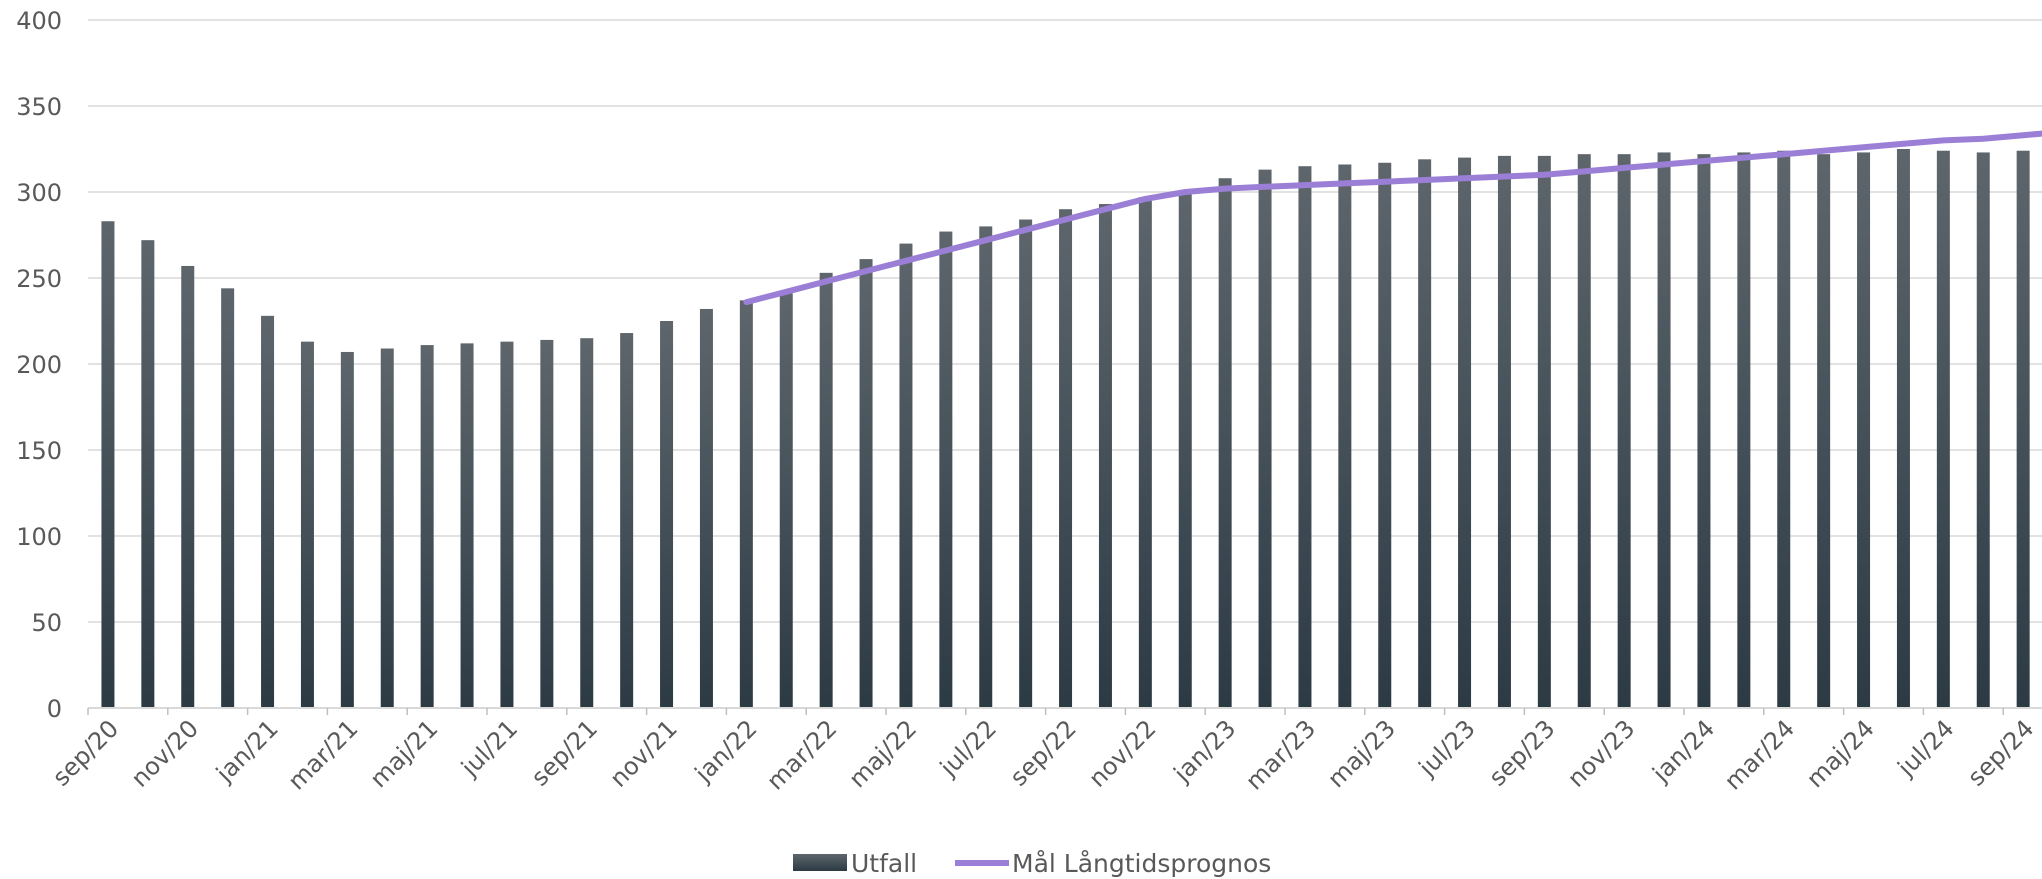 Image resolution: width=2042 pixels, height=879 pixels. Describe the element at coordinates (46, 623) in the screenshot. I see `y-tick-label: 50` at that location.